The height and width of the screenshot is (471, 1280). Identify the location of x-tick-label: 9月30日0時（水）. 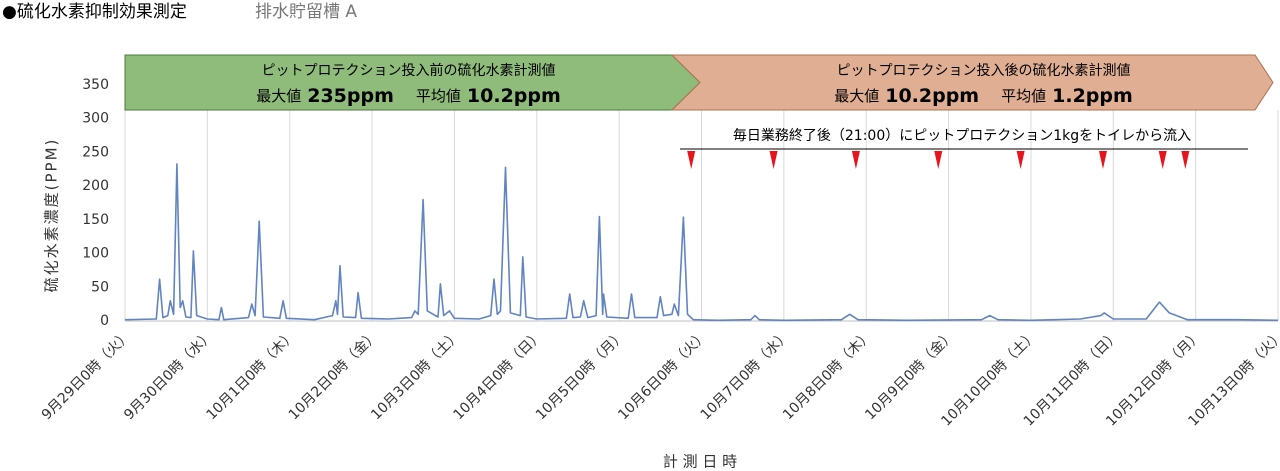
(169, 375).